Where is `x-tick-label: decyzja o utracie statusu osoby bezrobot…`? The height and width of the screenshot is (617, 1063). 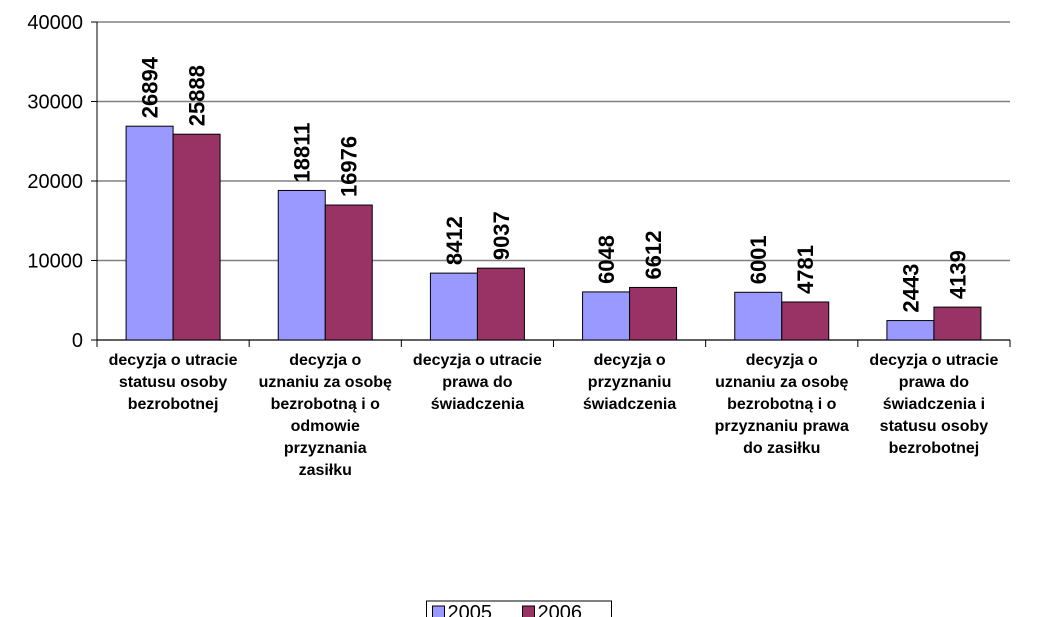 x-tick-label: decyzja o utracie statusu osoby bezrobot… is located at coordinates (173, 382).